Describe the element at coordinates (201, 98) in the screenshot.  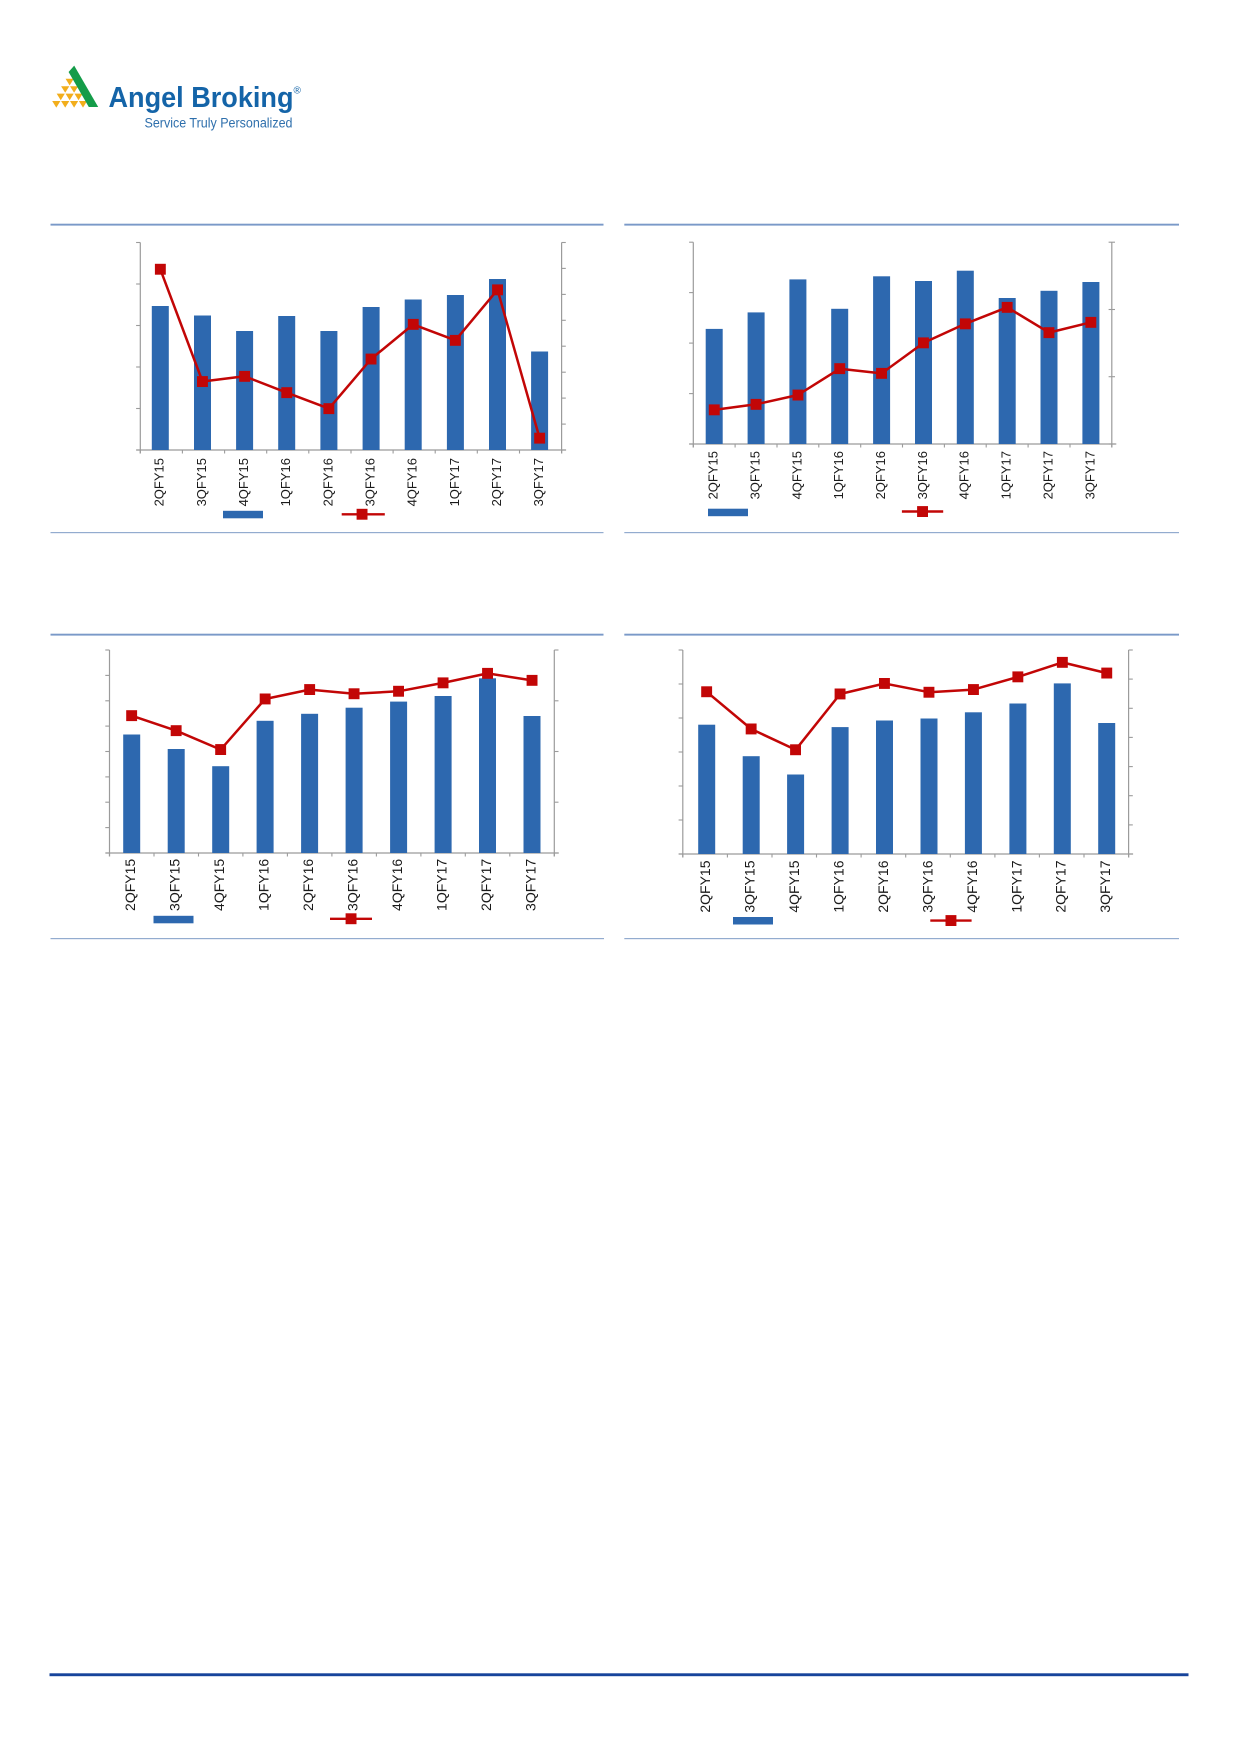
I see `svg-text: Angel Broking` at that location.